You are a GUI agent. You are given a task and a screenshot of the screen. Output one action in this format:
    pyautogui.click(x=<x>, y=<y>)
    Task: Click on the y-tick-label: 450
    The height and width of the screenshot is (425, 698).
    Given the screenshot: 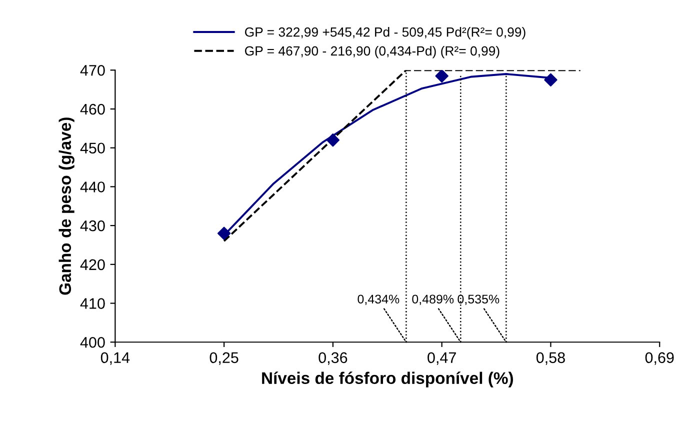 What is the action you would take?
    pyautogui.click(x=92, y=148)
    